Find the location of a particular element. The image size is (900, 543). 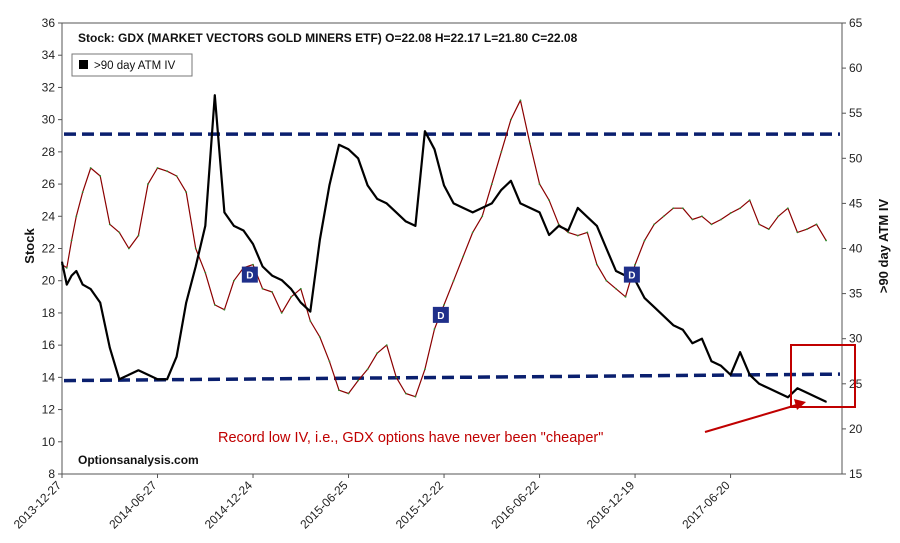

left-tick-label: 8 is located at coordinates (51, 474).